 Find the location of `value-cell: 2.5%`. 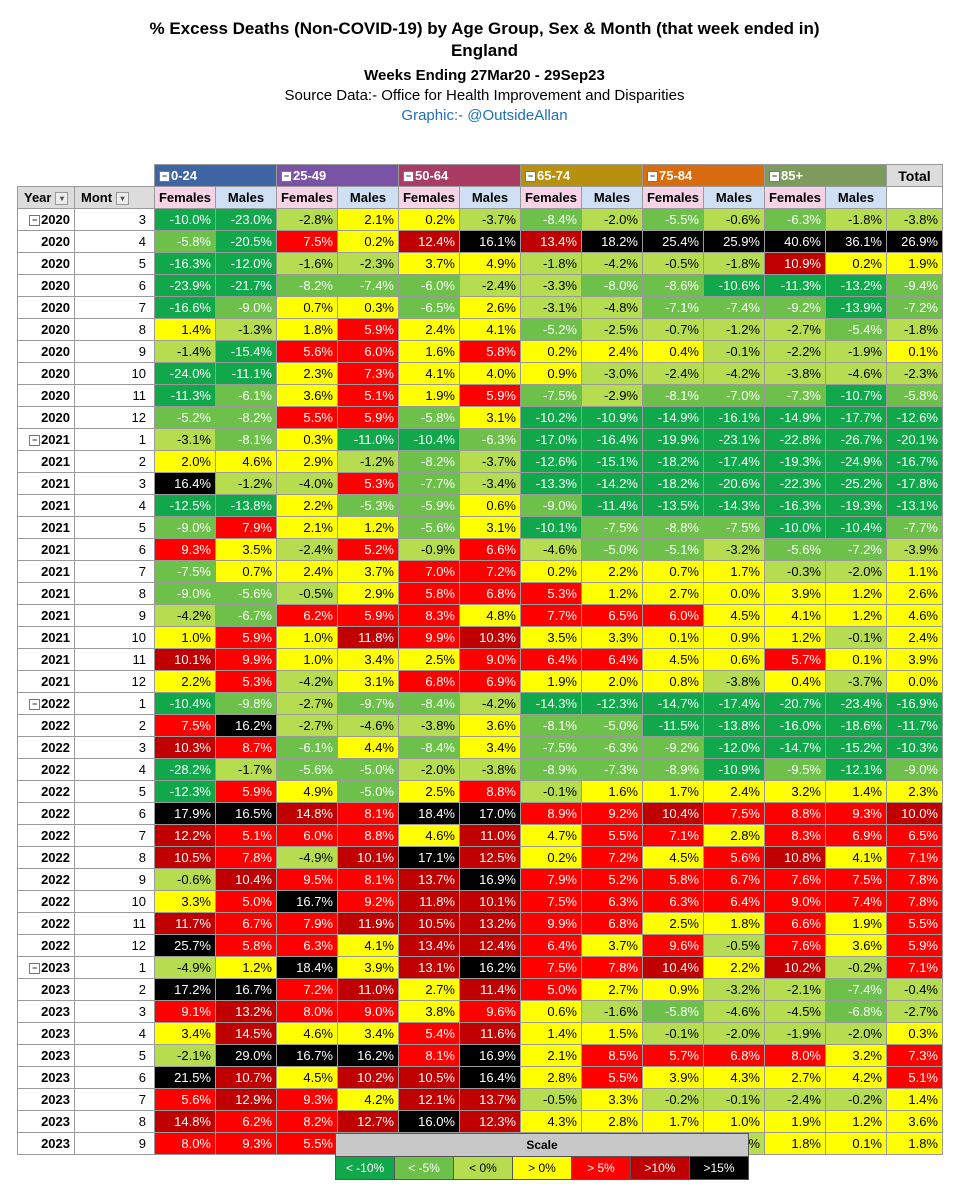

value-cell: 2.5% is located at coordinates (429, 791).